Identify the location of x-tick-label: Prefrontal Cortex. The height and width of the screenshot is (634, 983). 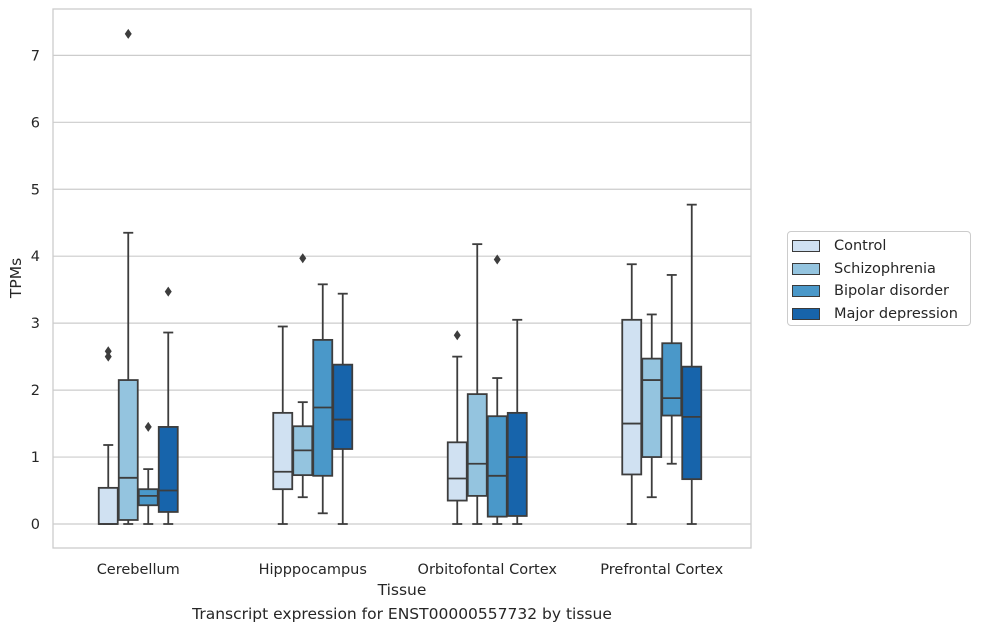
(661, 570).